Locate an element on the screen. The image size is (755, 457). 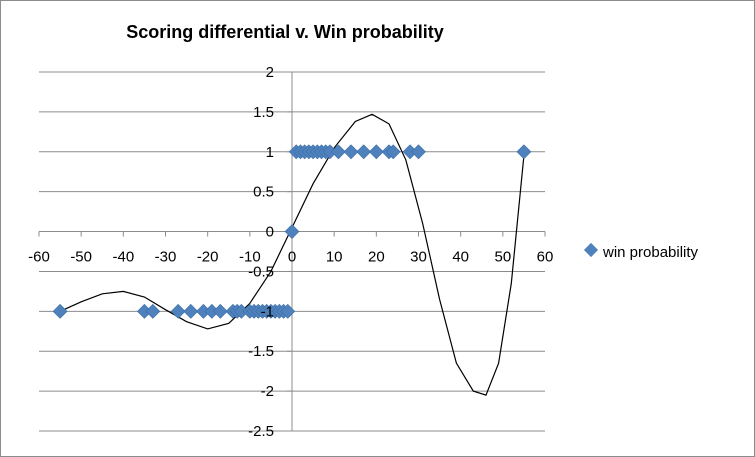
y-tick-label-3: 0.5 is located at coordinates (263, 192).